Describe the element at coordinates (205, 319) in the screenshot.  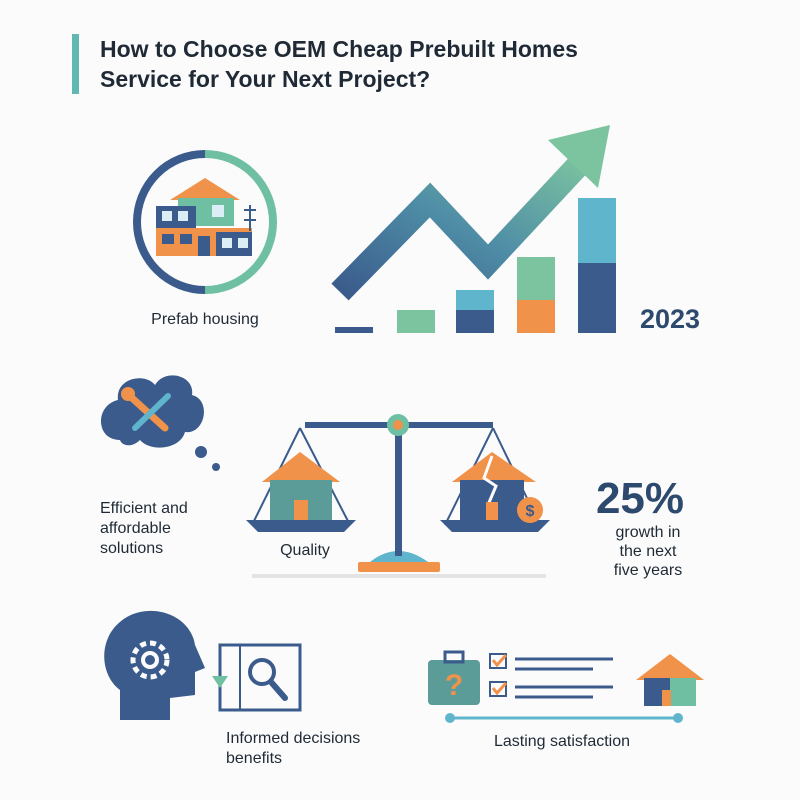
I see `label: Prefab housing` at that location.